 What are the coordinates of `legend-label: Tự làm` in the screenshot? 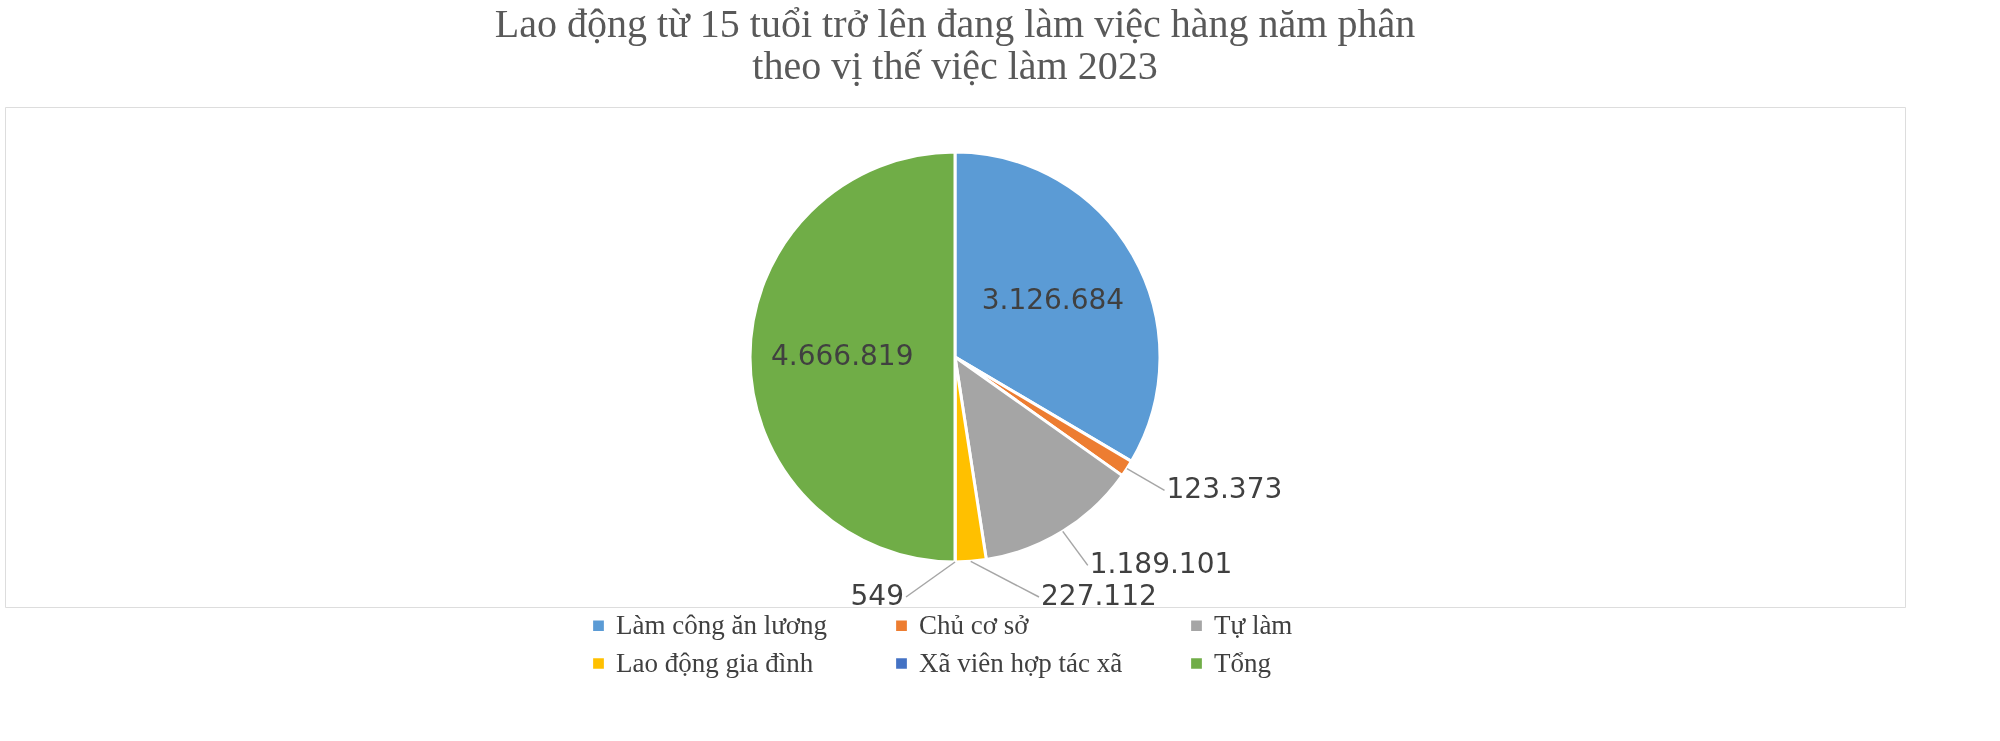 It's located at (1253, 624).